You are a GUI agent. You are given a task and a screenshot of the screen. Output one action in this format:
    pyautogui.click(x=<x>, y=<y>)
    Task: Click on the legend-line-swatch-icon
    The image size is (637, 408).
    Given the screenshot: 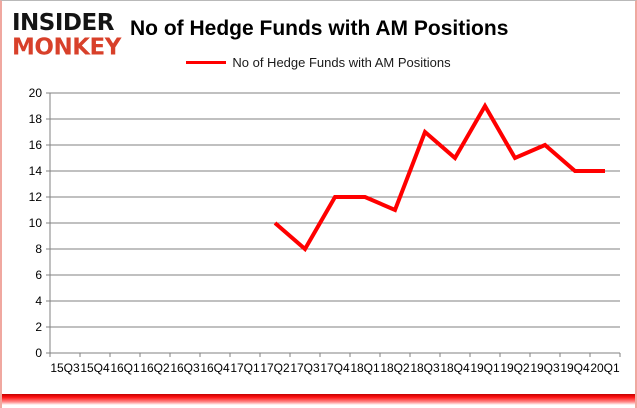 What is the action you would take?
    pyautogui.click(x=206, y=62)
    